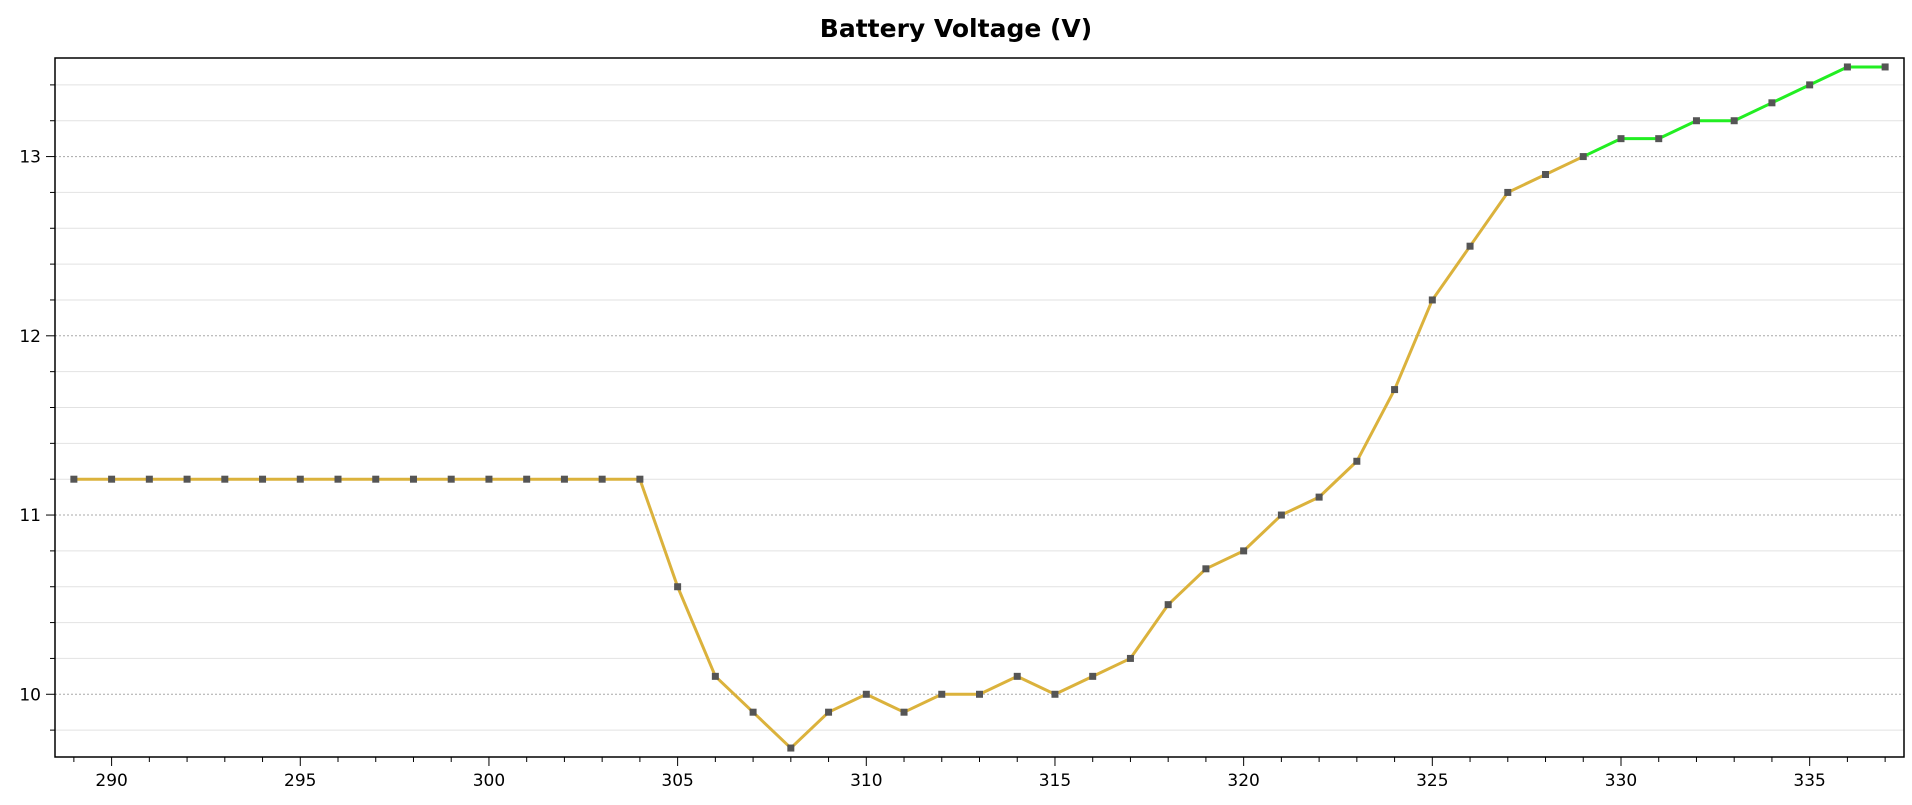 This screenshot has height=805, width=1912. What do you see at coordinates (30, 158) in the screenshot?
I see `y-tick-label: 13` at bounding box center [30, 158].